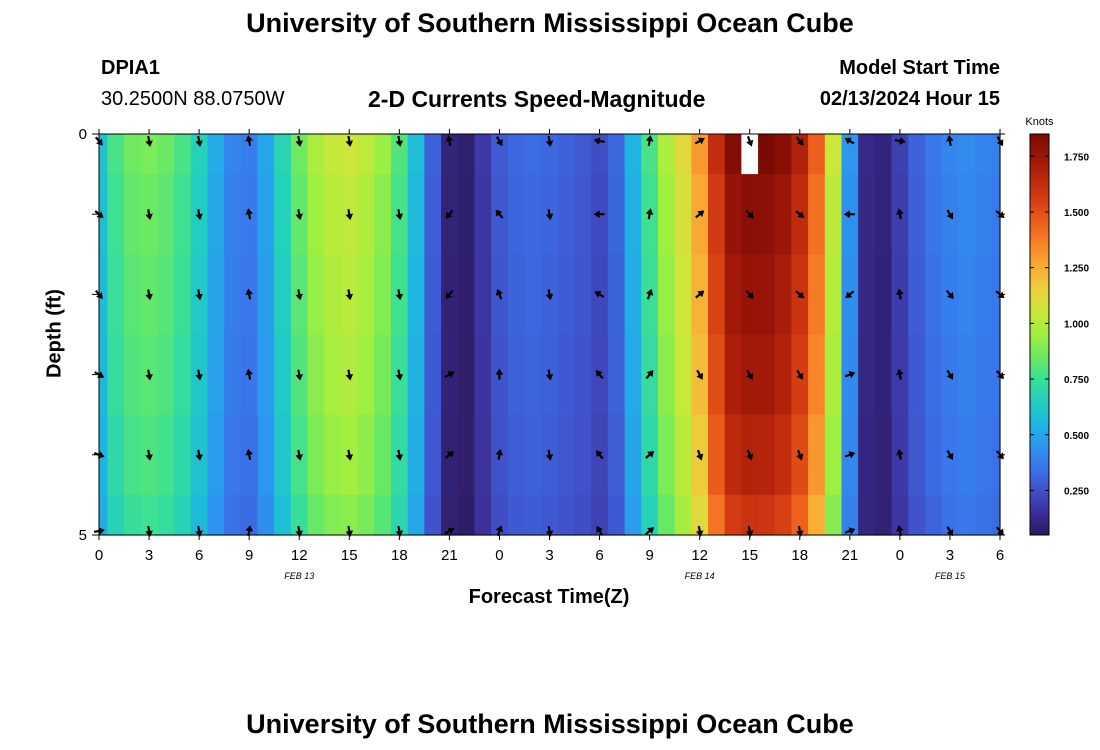 This screenshot has width=1100, height=750. What do you see at coordinates (1076, 436) in the screenshot?
I see `colorbar-tick-label: 0.500` at bounding box center [1076, 436].